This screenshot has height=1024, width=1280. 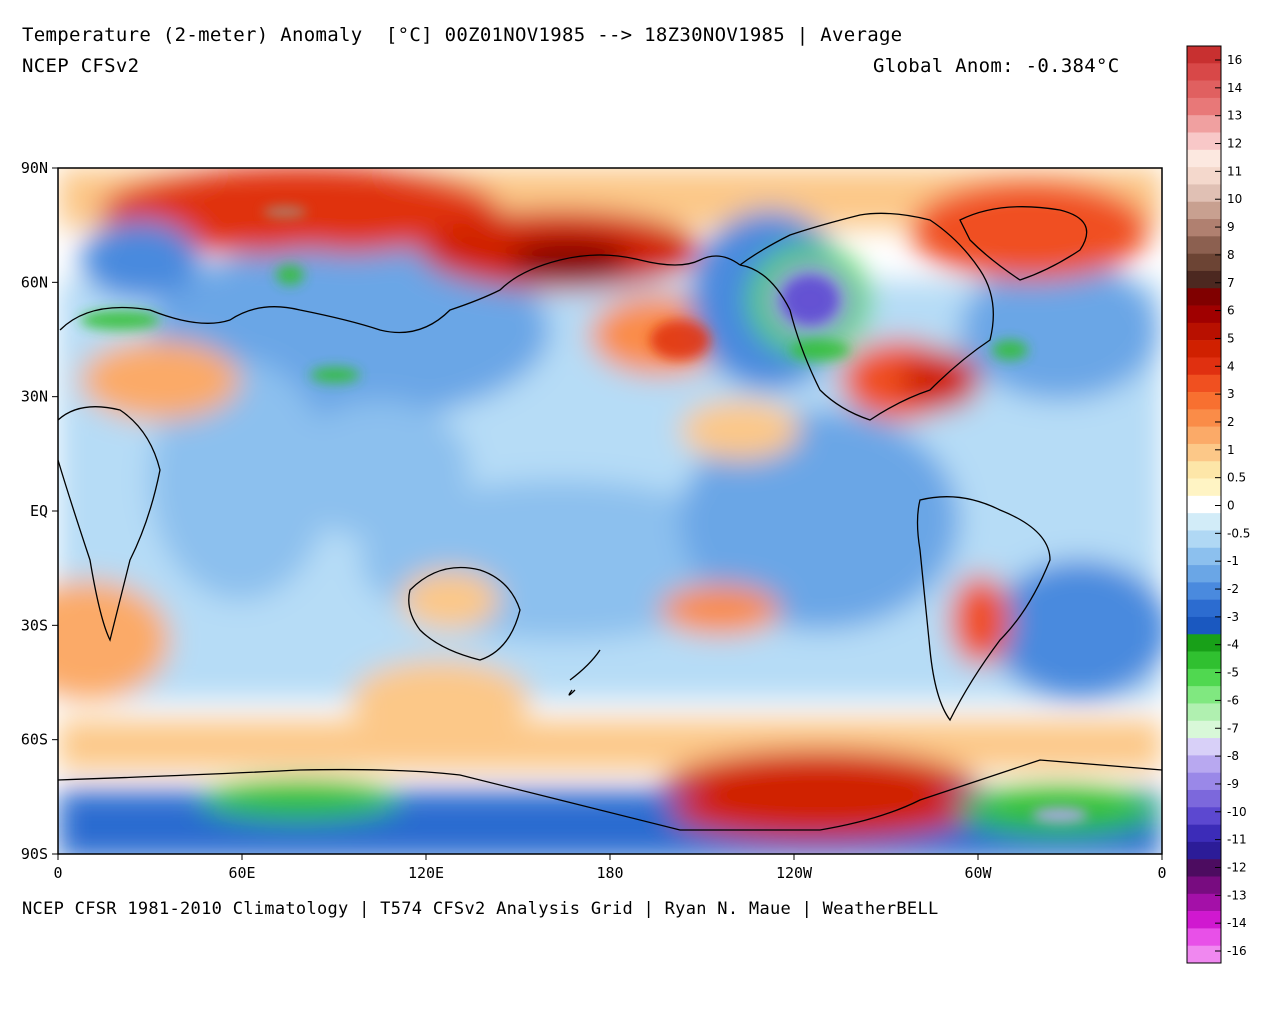 What do you see at coordinates (1233, 784) in the screenshot?
I see `colorbar-label: -9` at bounding box center [1233, 784].